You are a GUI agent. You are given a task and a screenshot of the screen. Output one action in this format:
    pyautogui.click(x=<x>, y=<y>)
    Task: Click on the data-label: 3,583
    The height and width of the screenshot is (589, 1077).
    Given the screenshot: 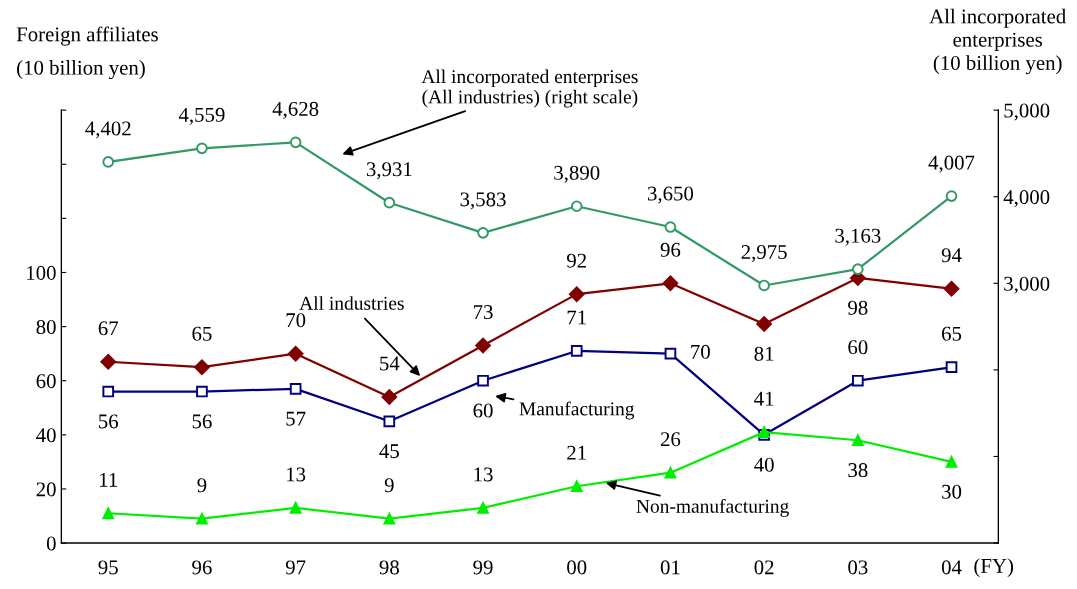 What is the action you would take?
    pyautogui.click(x=483, y=201)
    